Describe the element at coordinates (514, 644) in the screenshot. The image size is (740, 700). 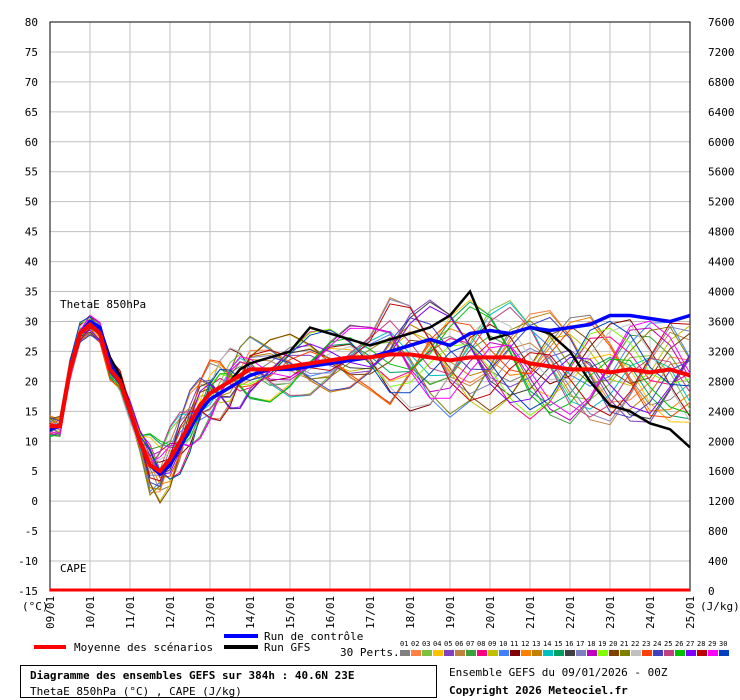
I see `pert-number: 11` at that location.